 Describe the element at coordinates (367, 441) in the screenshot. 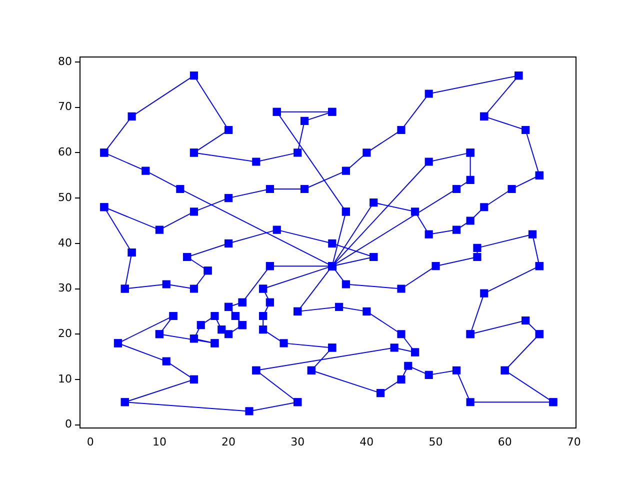

I see `x-tick-label: 40` at that location.